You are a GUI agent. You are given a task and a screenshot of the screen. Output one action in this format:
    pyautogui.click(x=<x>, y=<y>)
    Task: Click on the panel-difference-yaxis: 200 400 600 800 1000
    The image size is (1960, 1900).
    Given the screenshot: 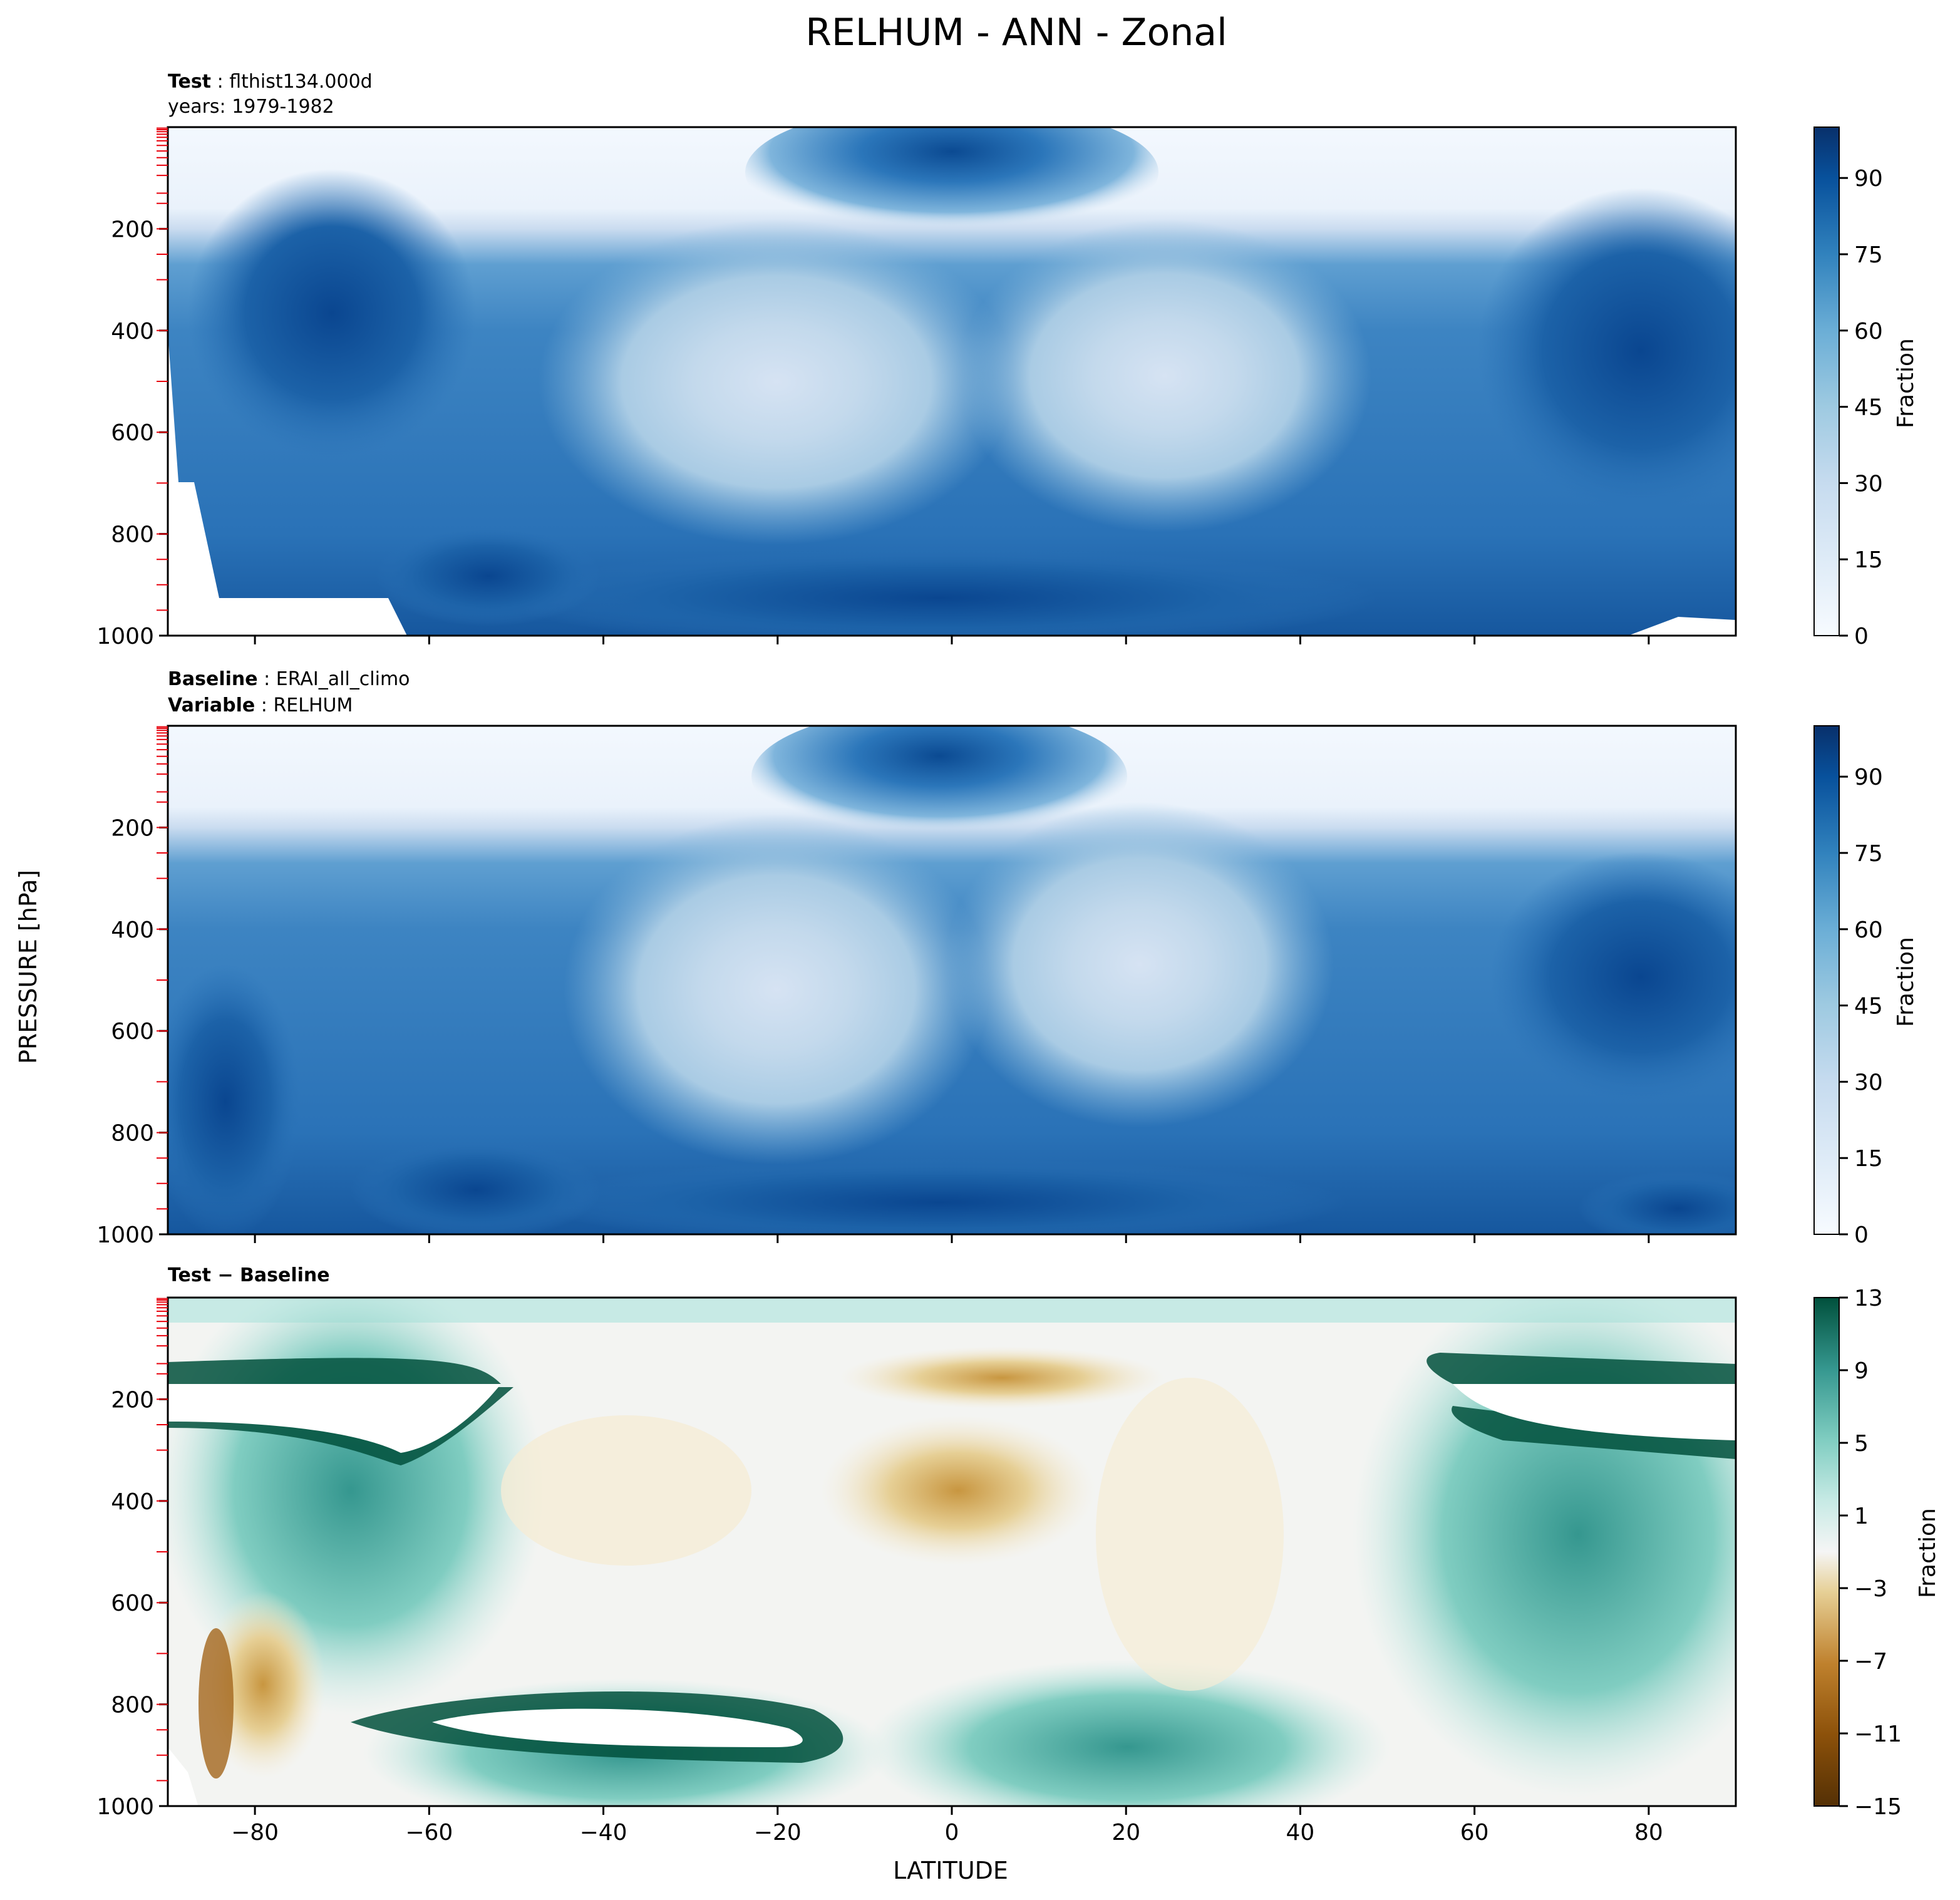 What is the action you would take?
    pyautogui.click(x=132, y=1603)
    